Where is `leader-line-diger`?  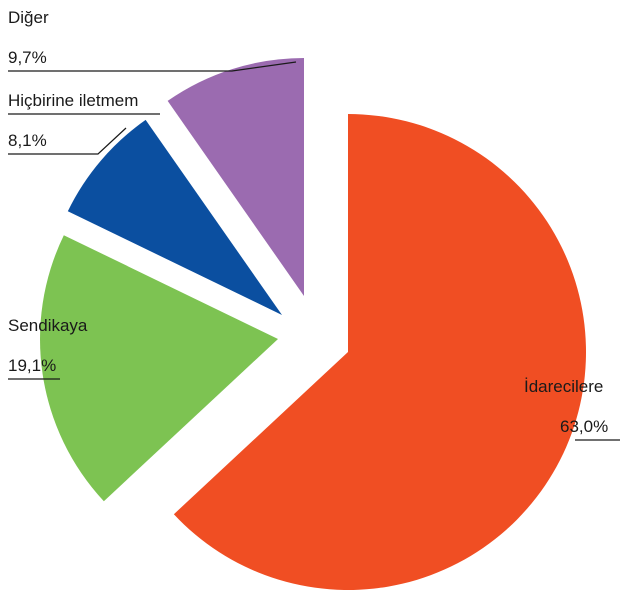 leader-line-diger is located at coordinates (152, 66).